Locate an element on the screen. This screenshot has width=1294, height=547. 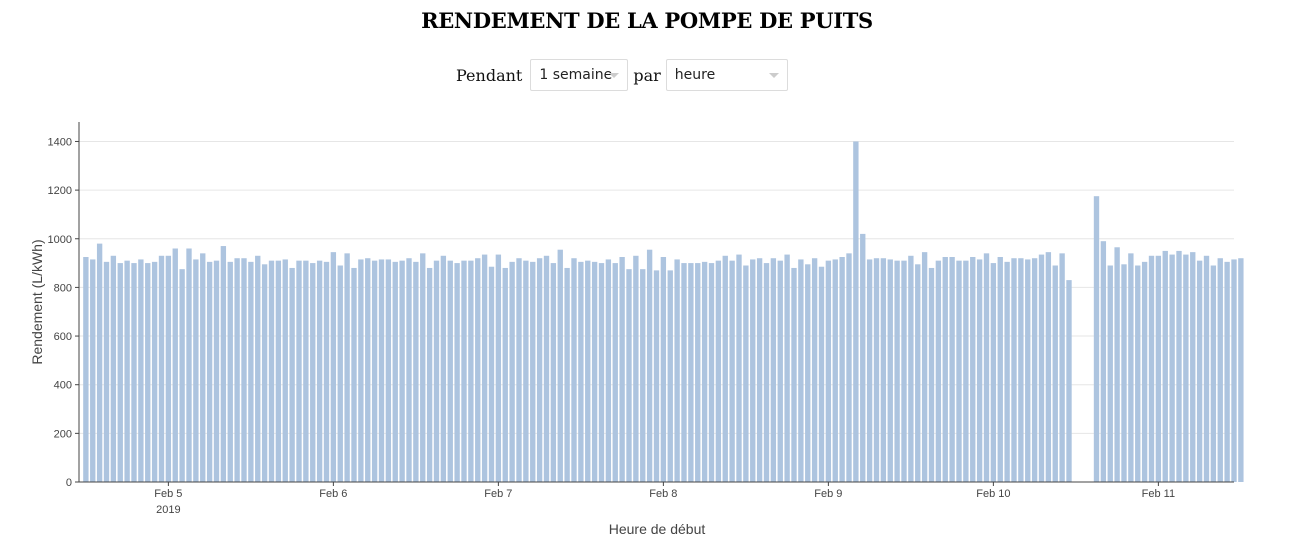
x-tick-label: Feb 11 is located at coordinates (1158, 494).